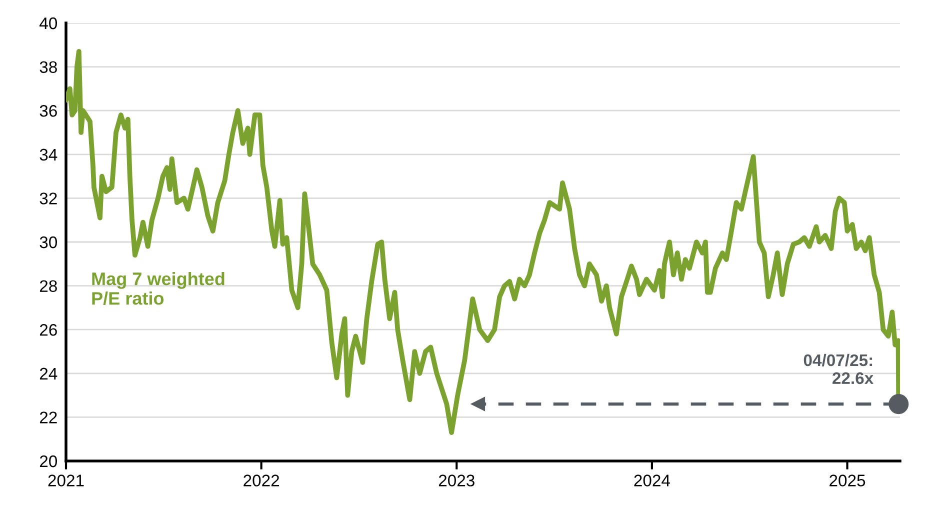 This screenshot has width=930, height=511. I want to click on y-tick-label: 32, so click(48, 198).